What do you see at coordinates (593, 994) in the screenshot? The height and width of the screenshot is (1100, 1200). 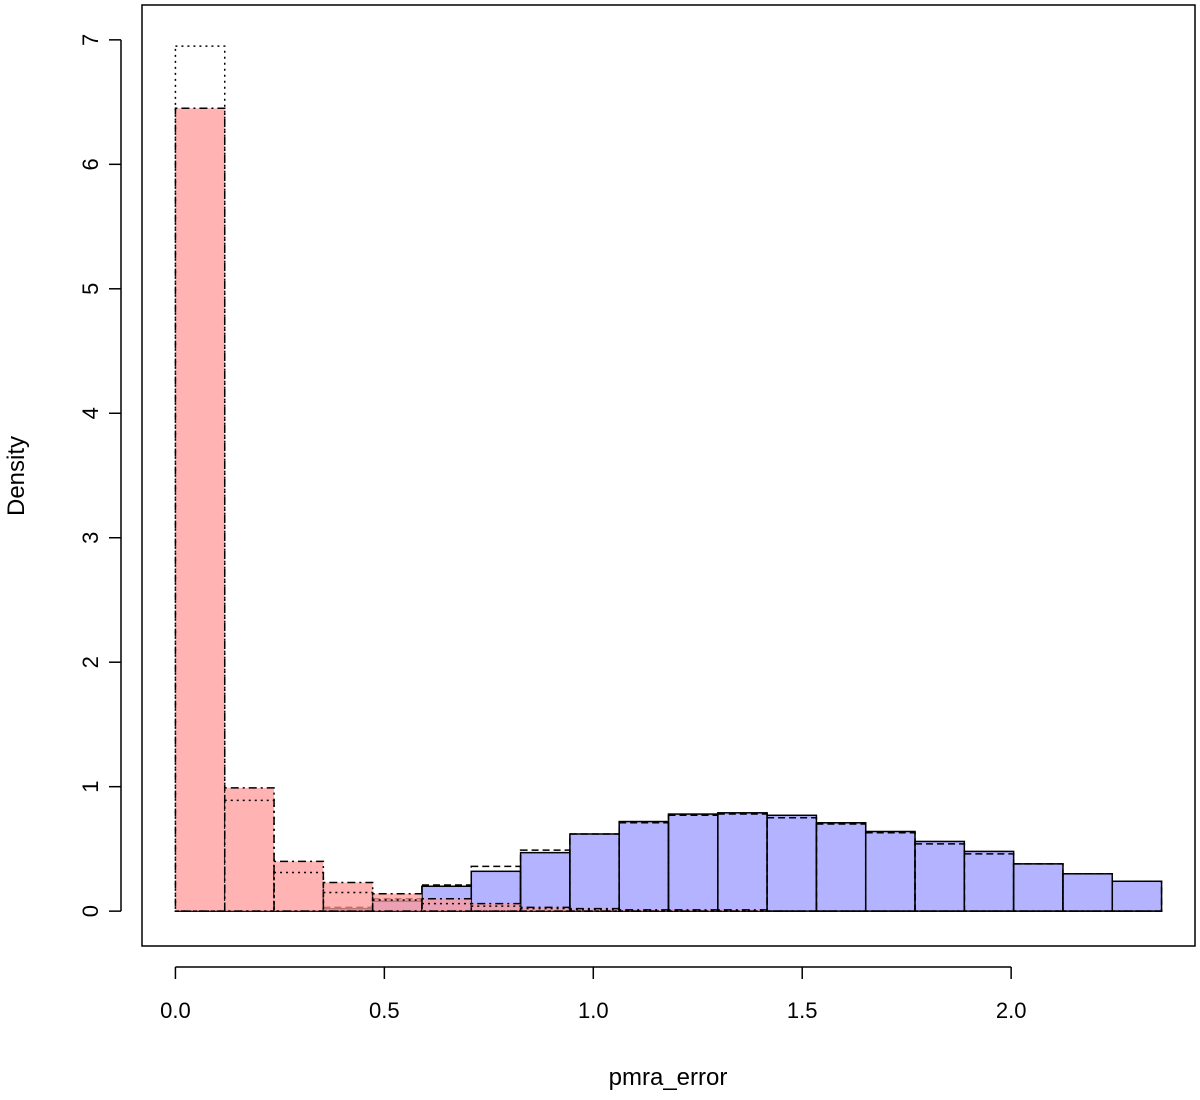 I see `x-axis: 0.0 0.5 1.0 1.5 2.0` at bounding box center [593, 994].